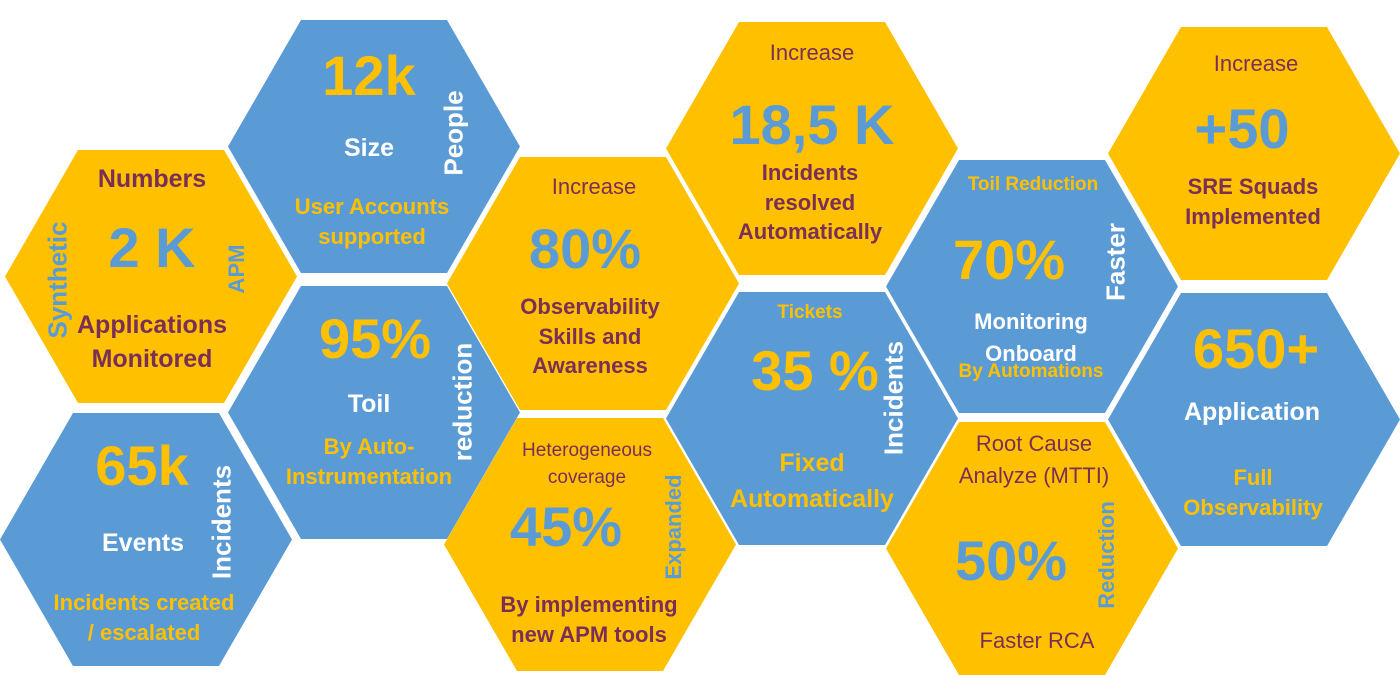 The height and width of the screenshot is (681, 1400). What do you see at coordinates (1009, 259) in the screenshot?
I see `onboard-value: 70%` at bounding box center [1009, 259].